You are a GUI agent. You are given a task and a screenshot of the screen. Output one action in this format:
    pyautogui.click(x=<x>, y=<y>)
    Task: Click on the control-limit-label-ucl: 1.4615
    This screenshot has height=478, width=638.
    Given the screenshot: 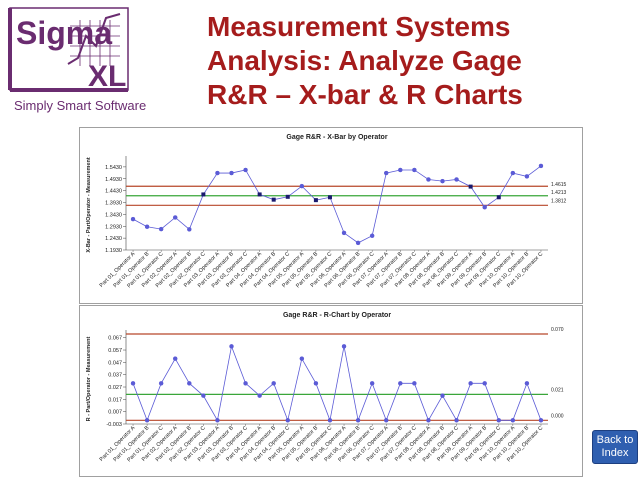 What is the action you would take?
    pyautogui.click(x=559, y=185)
    